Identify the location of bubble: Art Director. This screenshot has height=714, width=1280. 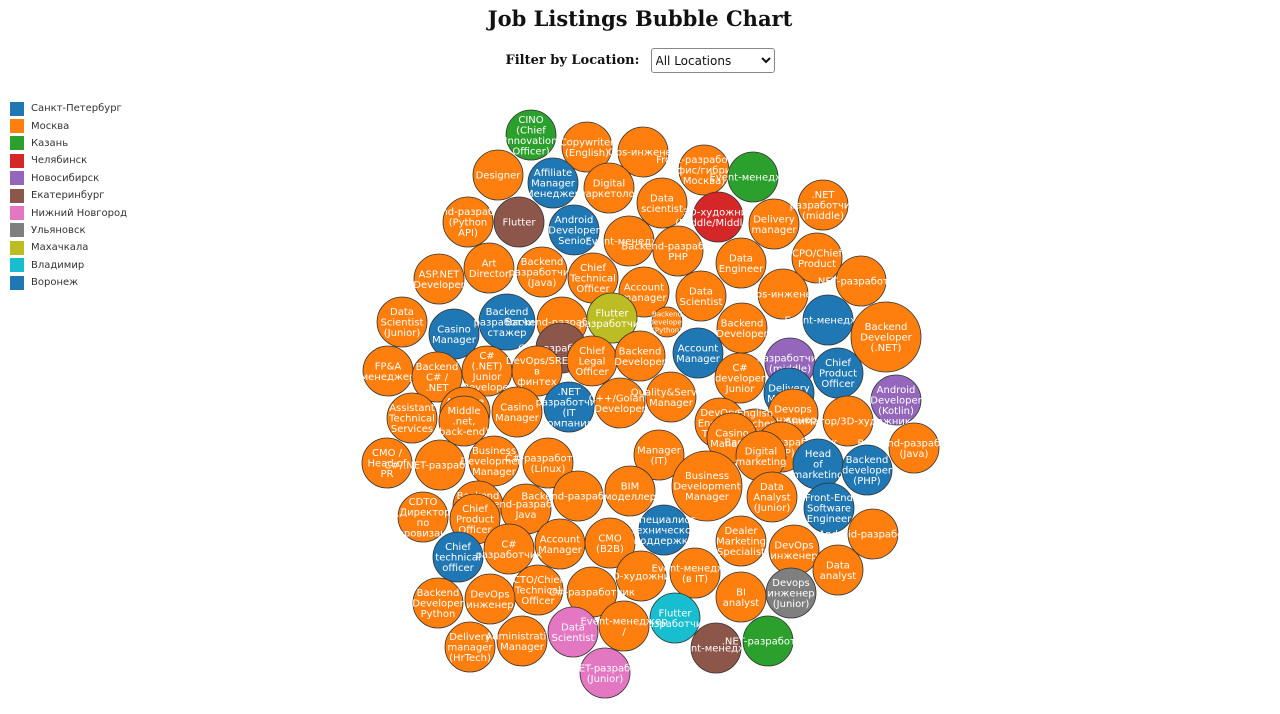
(489, 268).